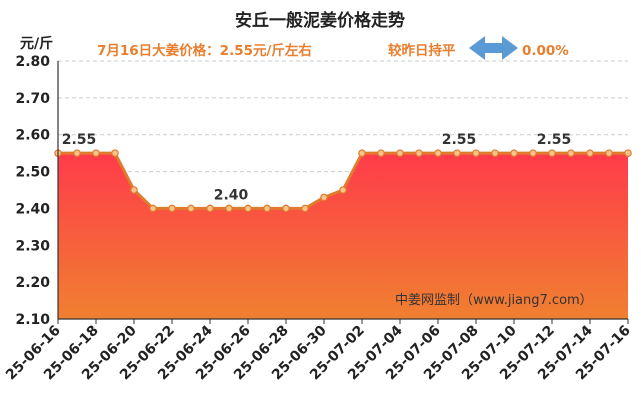  What do you see at coordinates (32, 320) in the screenshot?
I see `y-tick-label: 2.10` at bounding box center [32, 320].